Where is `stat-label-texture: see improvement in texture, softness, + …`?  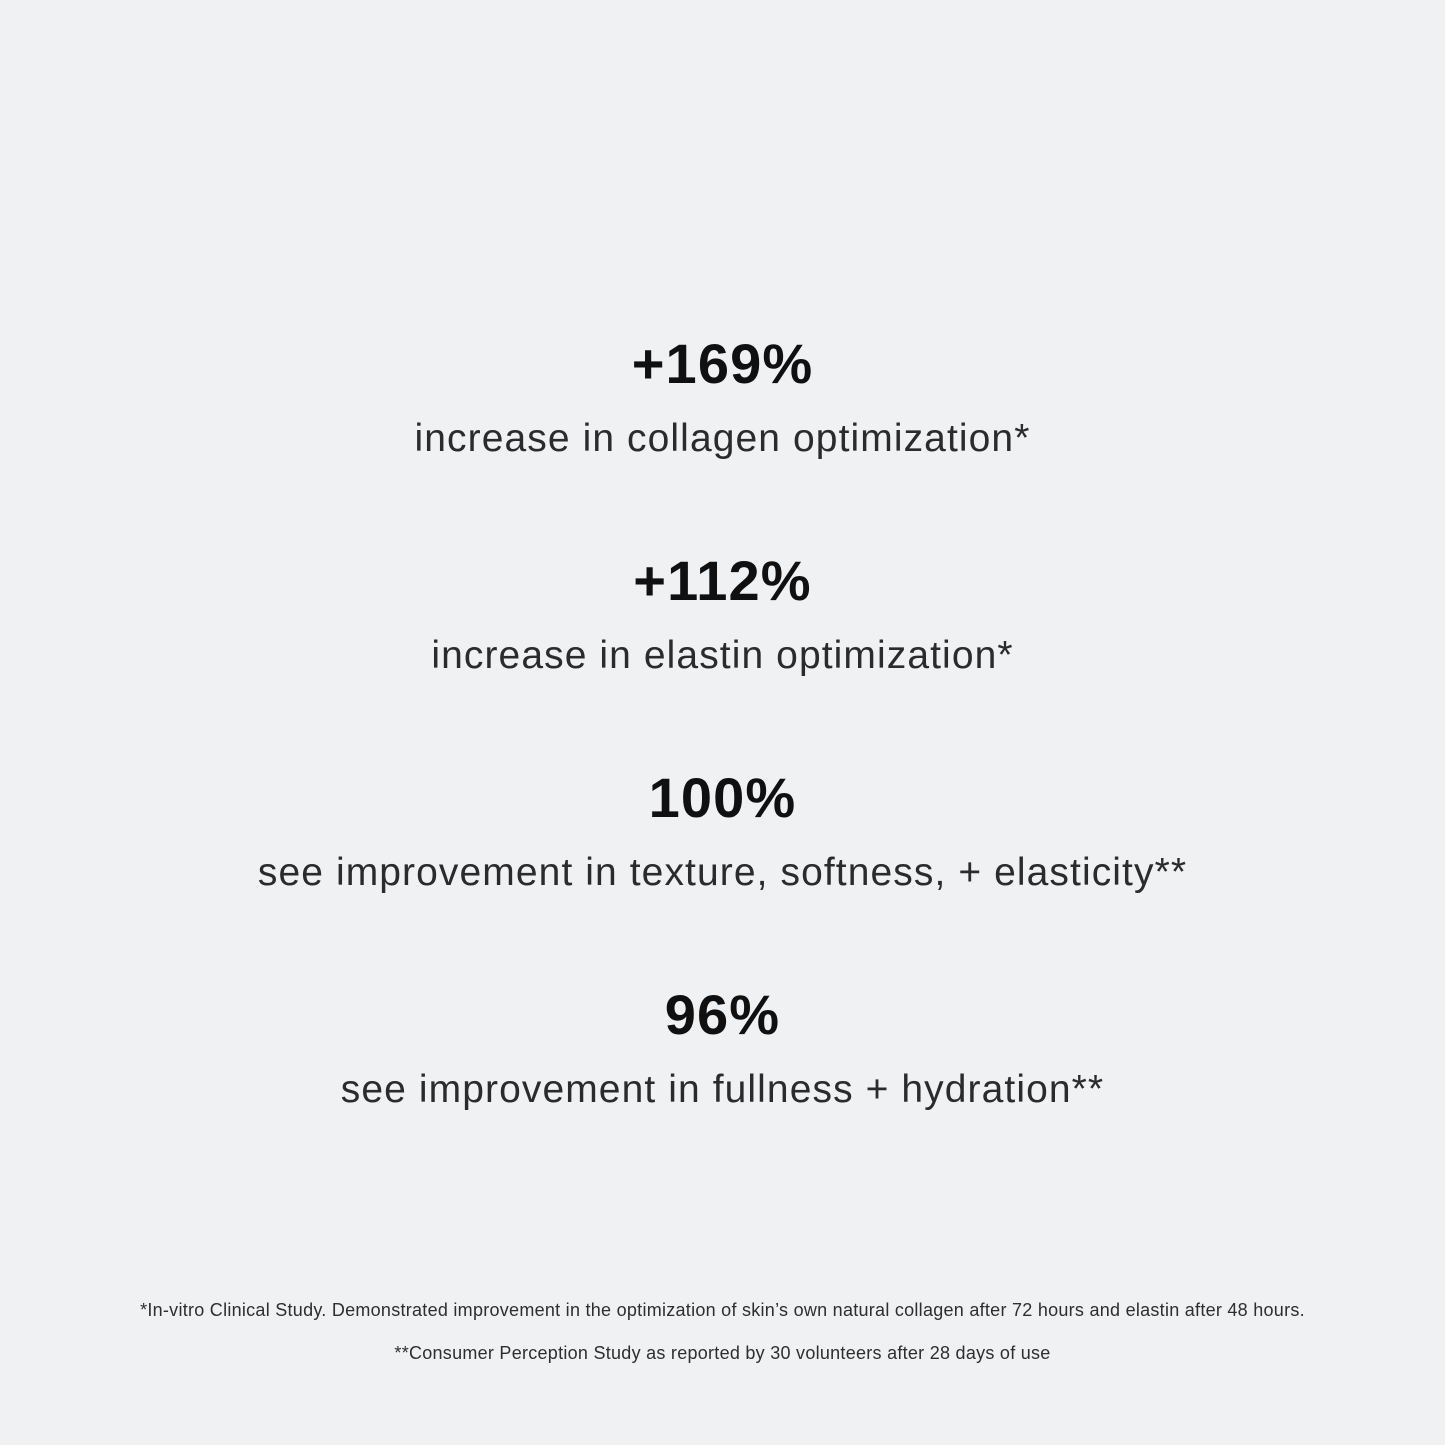
stat-label-texture: see improvement in texture, softness, + … is located at coordinates (722, 872).